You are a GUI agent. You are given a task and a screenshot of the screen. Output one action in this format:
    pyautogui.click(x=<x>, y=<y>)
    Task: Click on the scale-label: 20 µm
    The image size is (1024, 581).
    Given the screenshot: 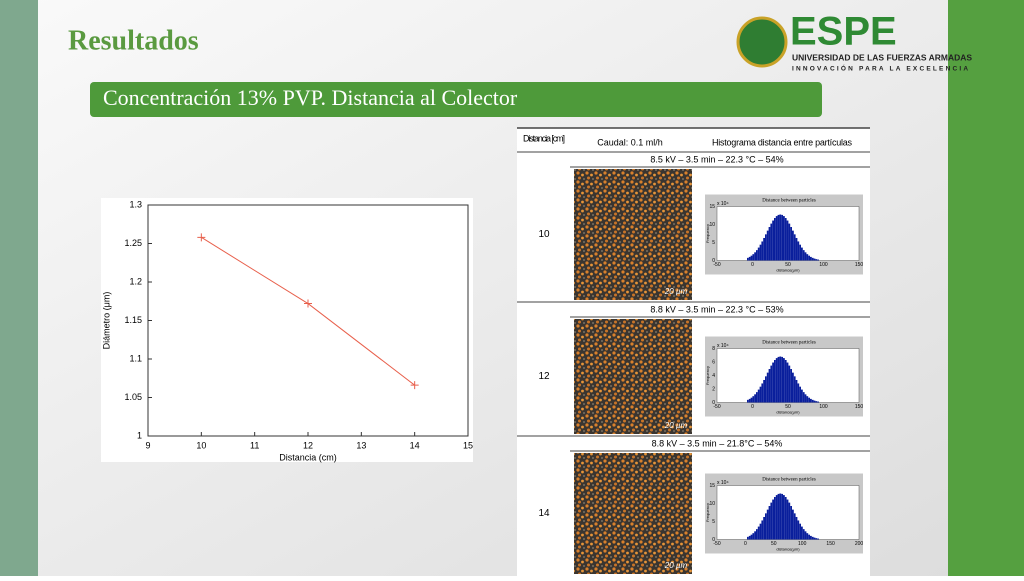 What is the action you would take?
    pyautogui.click(x=676, y=291)
    